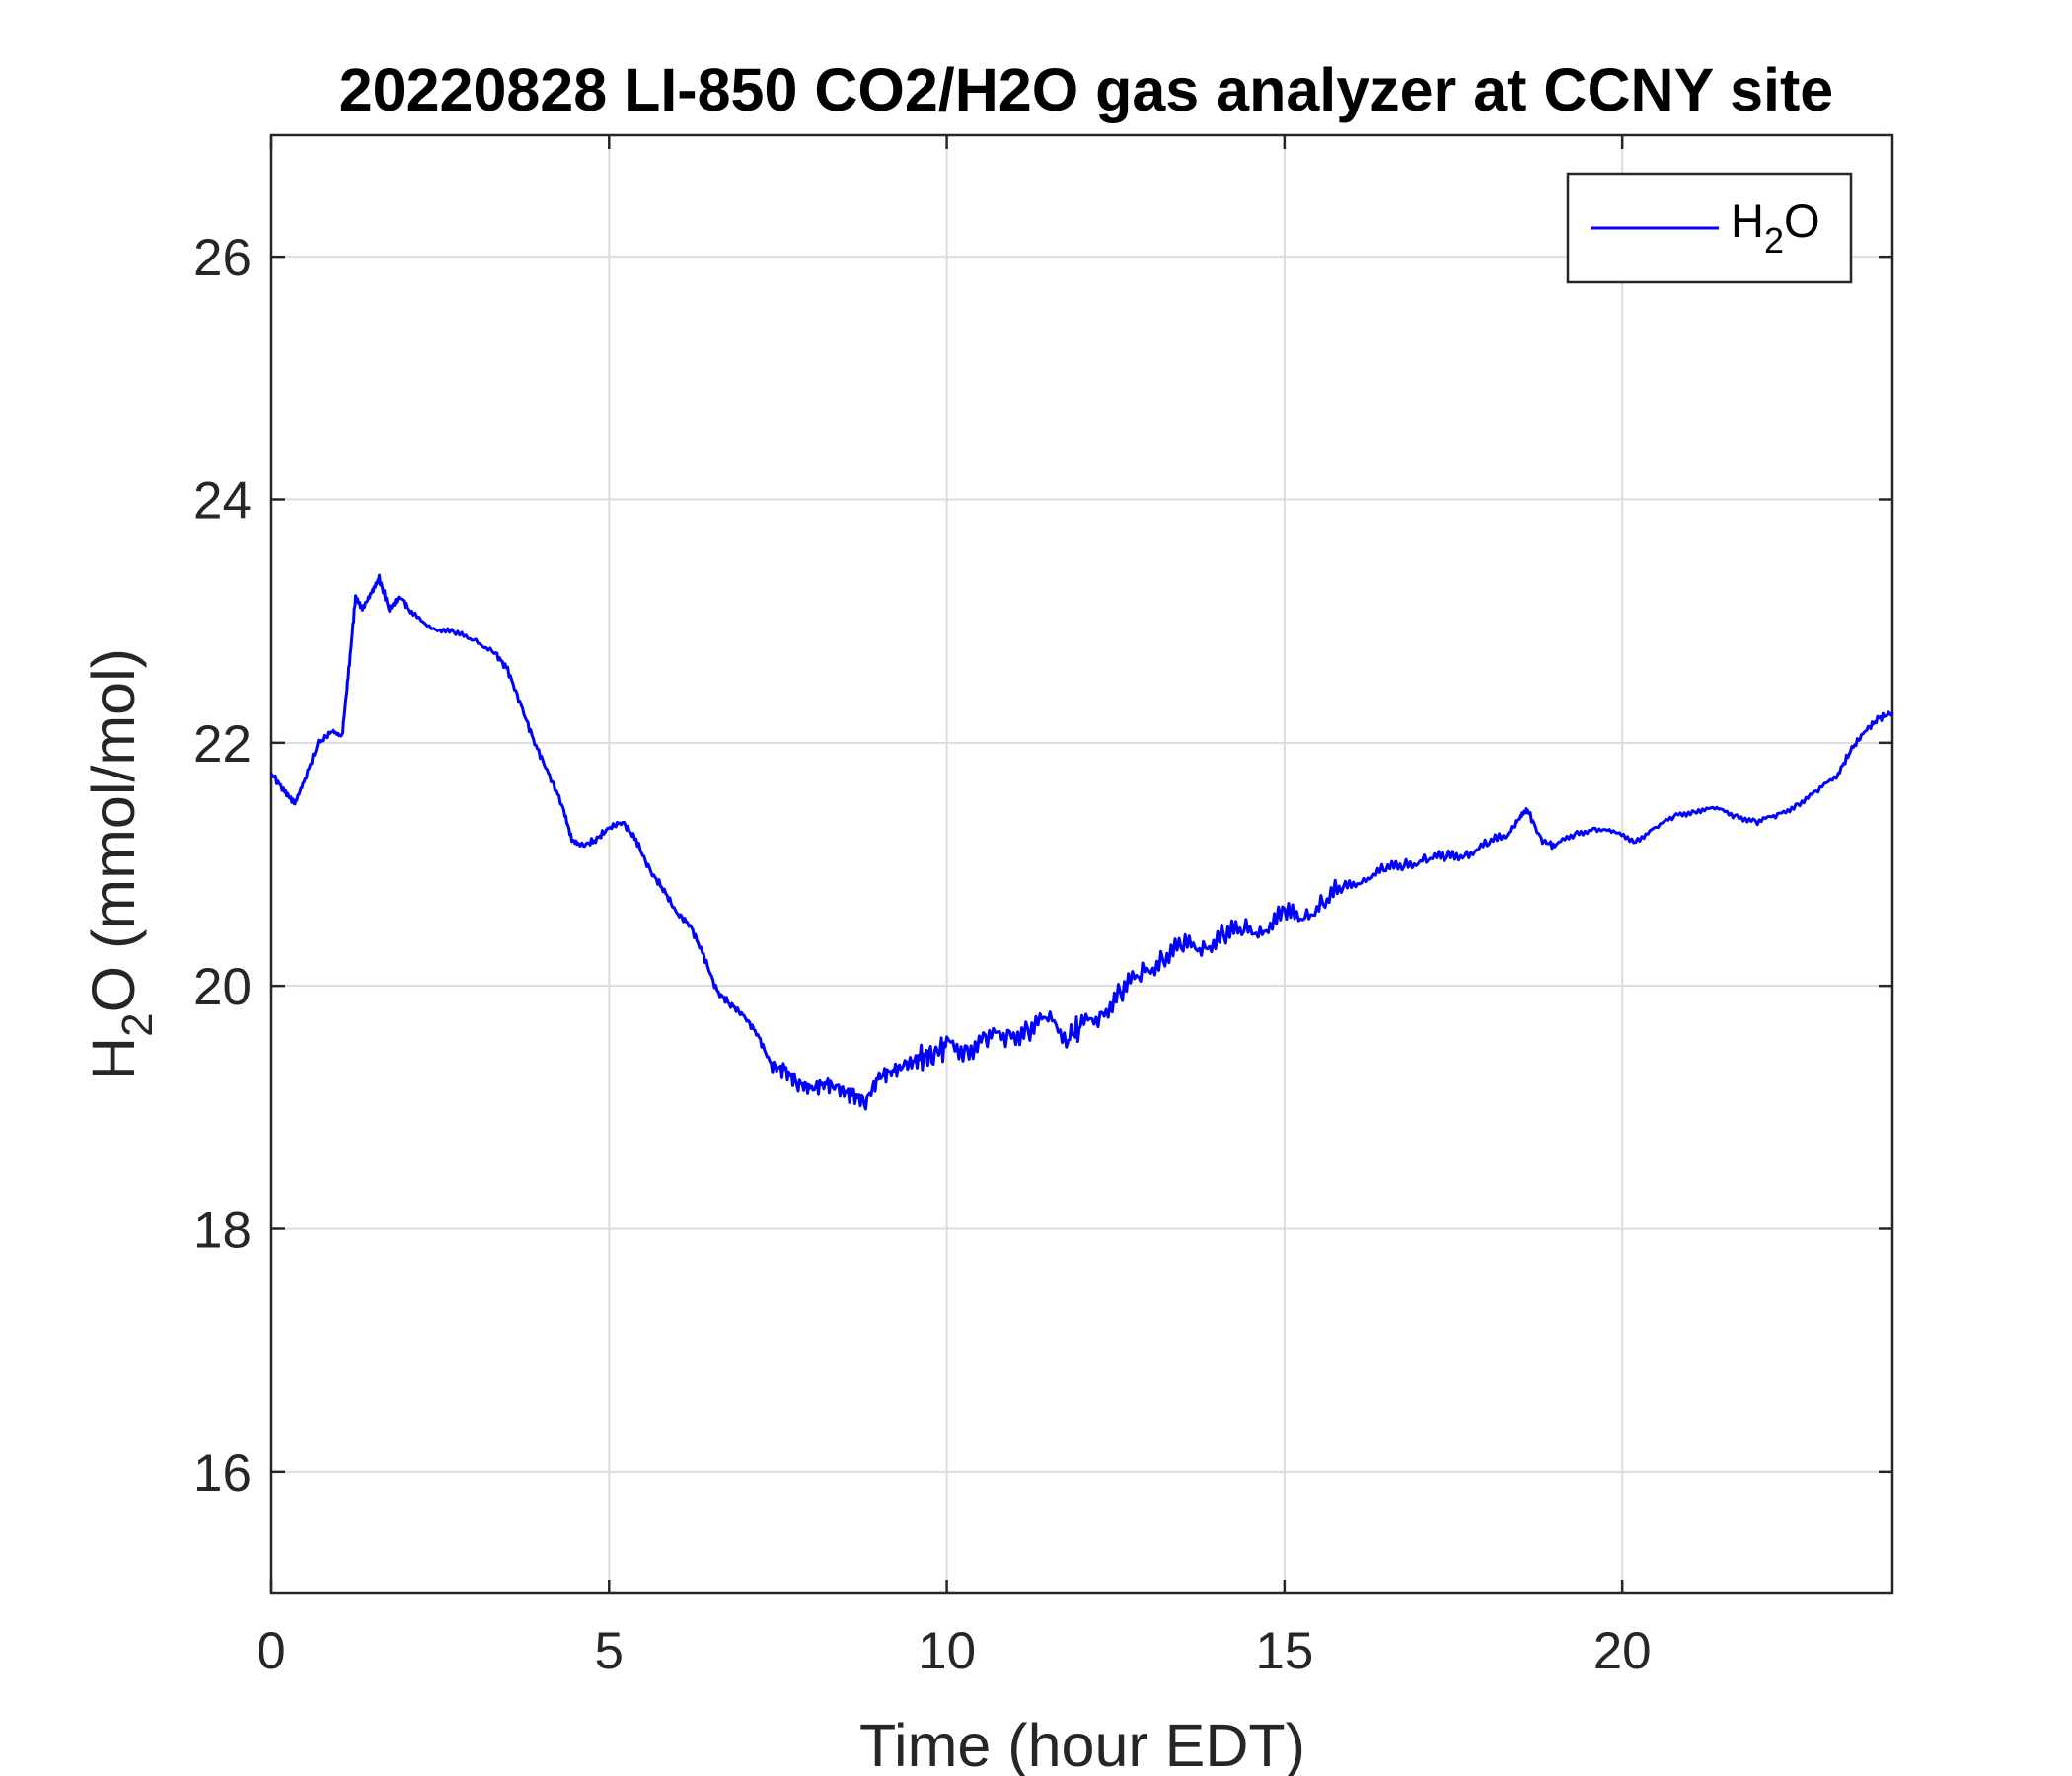 This screenshot has width=2072, height=1776. Describe the element at coordinates (223, 1474) in the screenshot. I see `y-tick-label: 16` at that location.